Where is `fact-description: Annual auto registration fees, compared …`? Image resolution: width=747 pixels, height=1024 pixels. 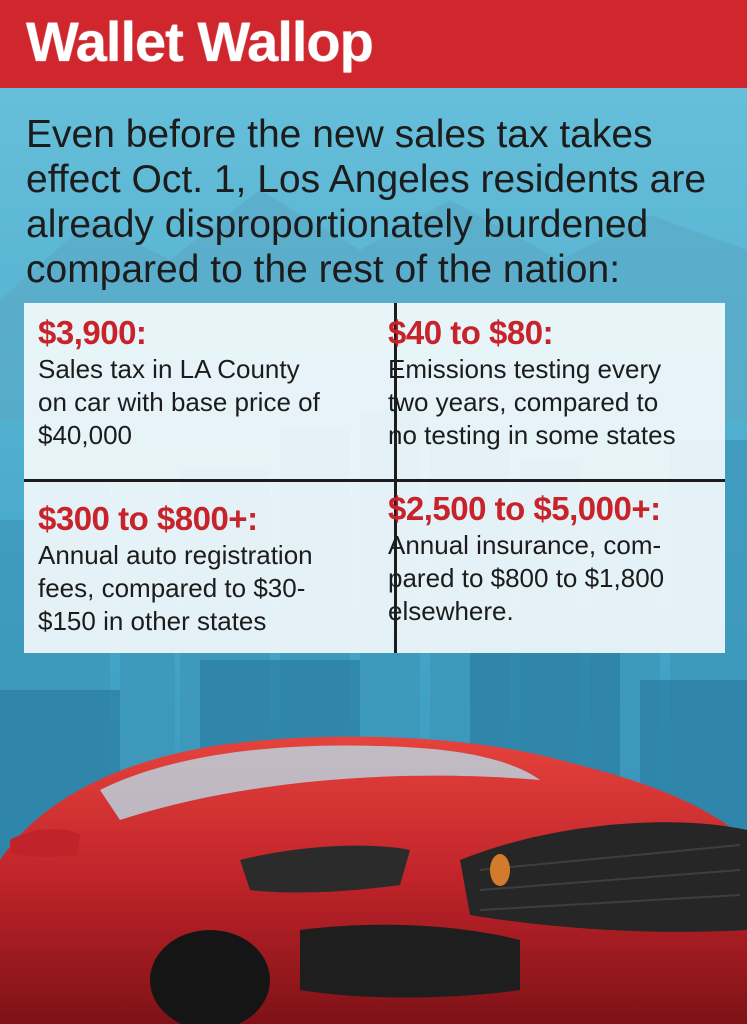 fact-description: Annual auto registration fees, compared … is located at coordinates (210, 588).